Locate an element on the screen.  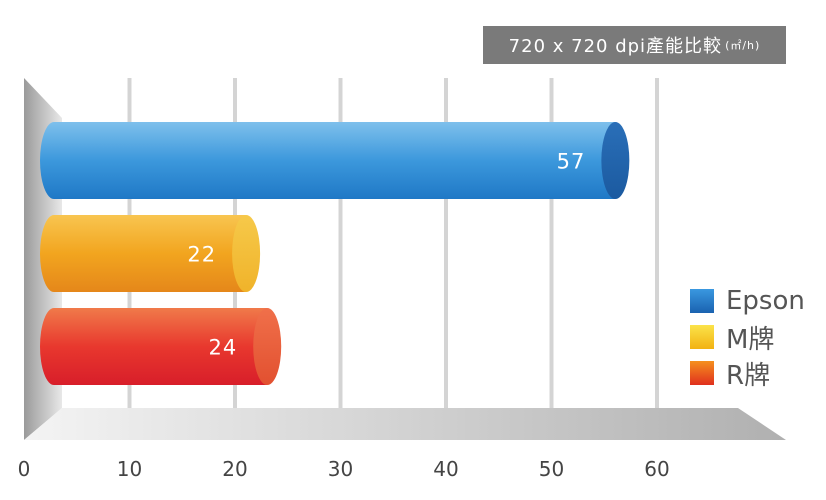
legend-label: M牌 is located at coordinates (750, 339).